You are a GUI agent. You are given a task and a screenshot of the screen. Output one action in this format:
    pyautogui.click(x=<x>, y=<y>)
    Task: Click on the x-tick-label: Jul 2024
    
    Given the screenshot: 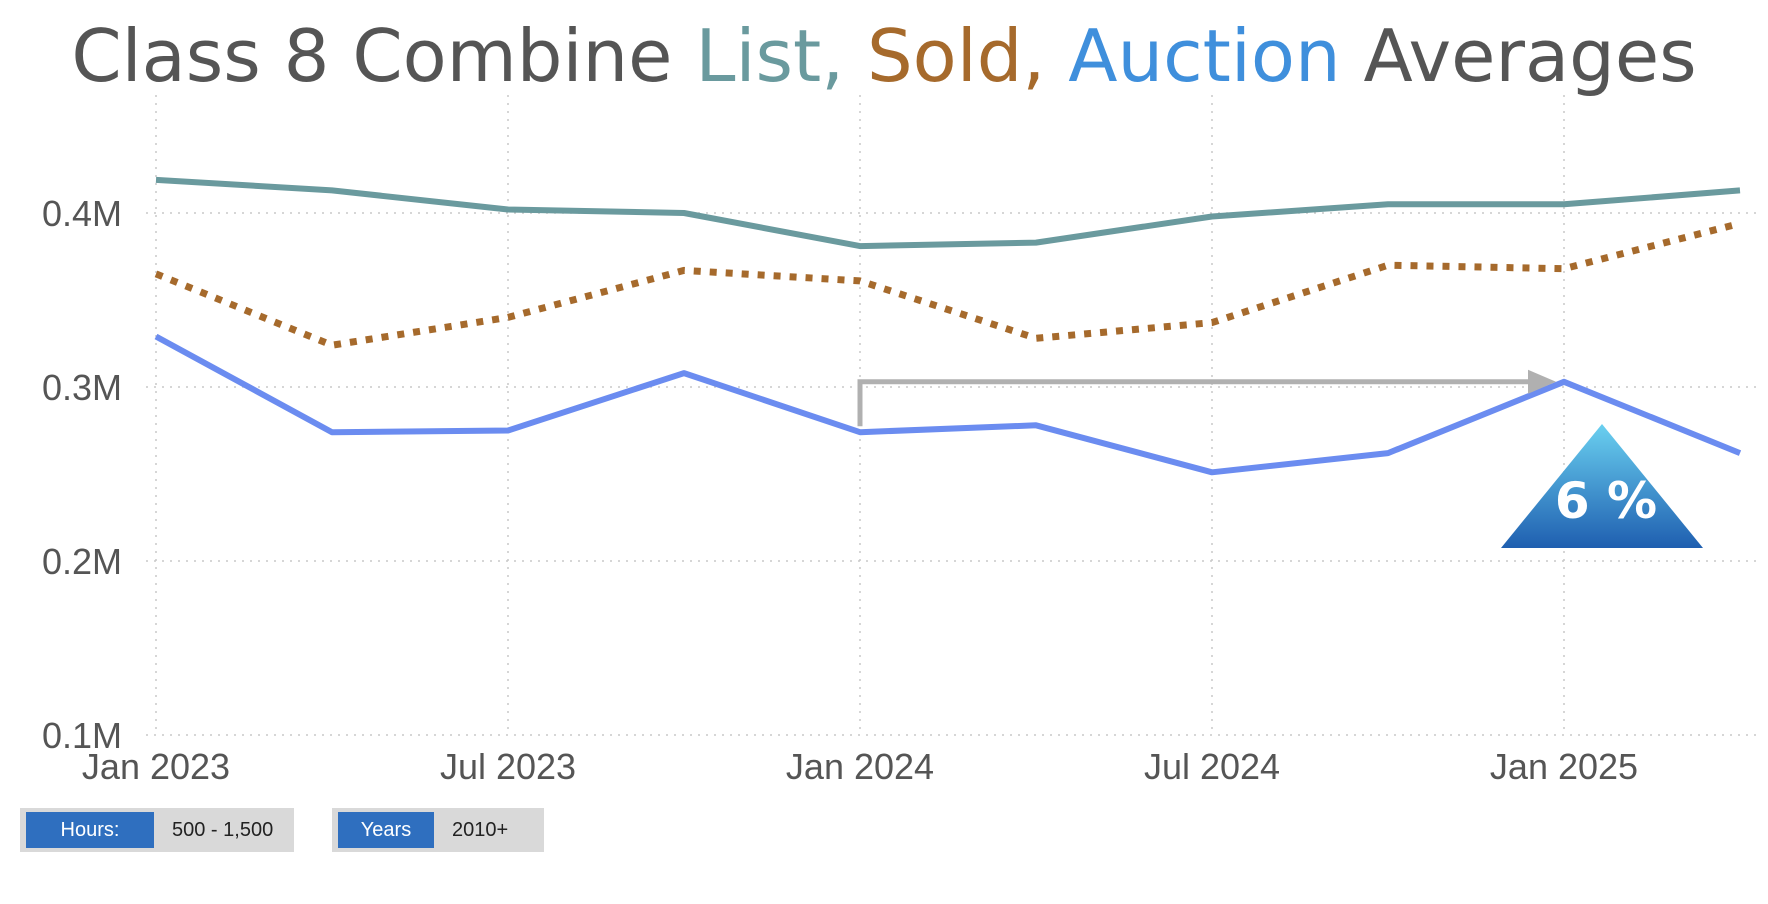 What is the action you would take?
    pyautogui.click(x=1212, y=766)
    